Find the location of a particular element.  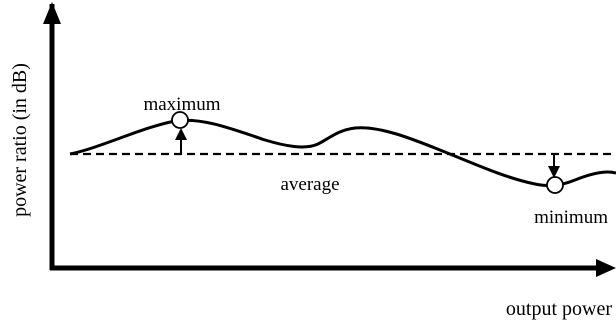

minimum-arrowhead is located at coordinates (554, 172).